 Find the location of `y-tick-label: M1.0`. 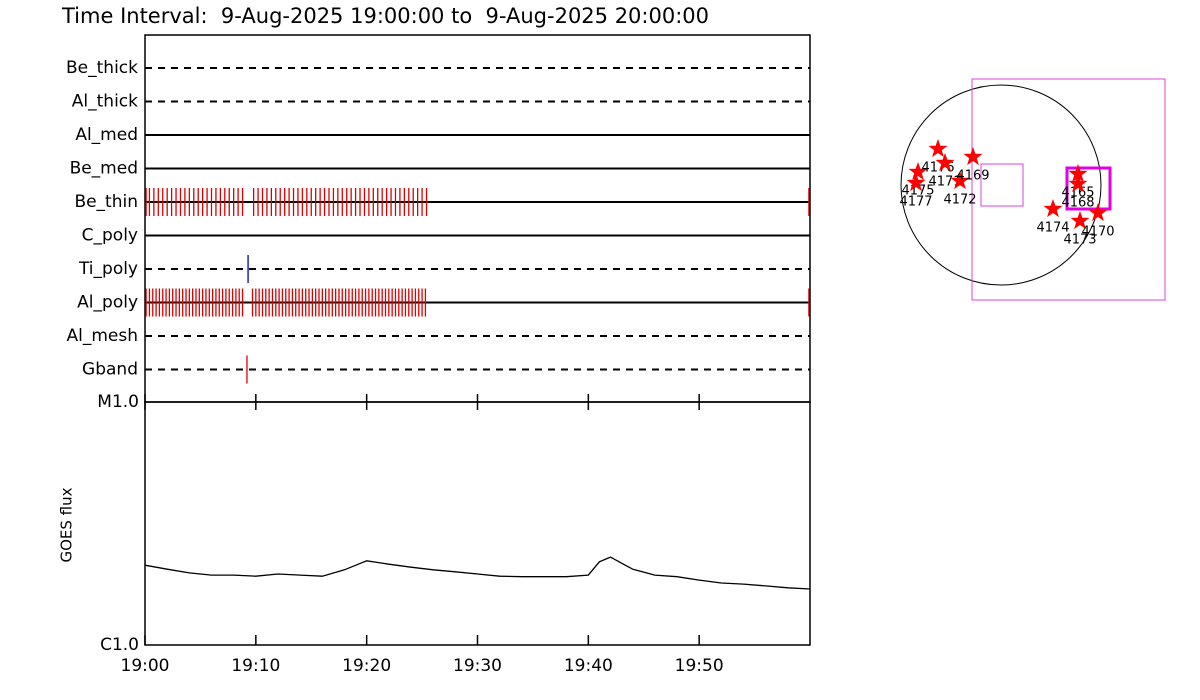

y-tick-label: M1.0 is located at coordinates (118, 402).